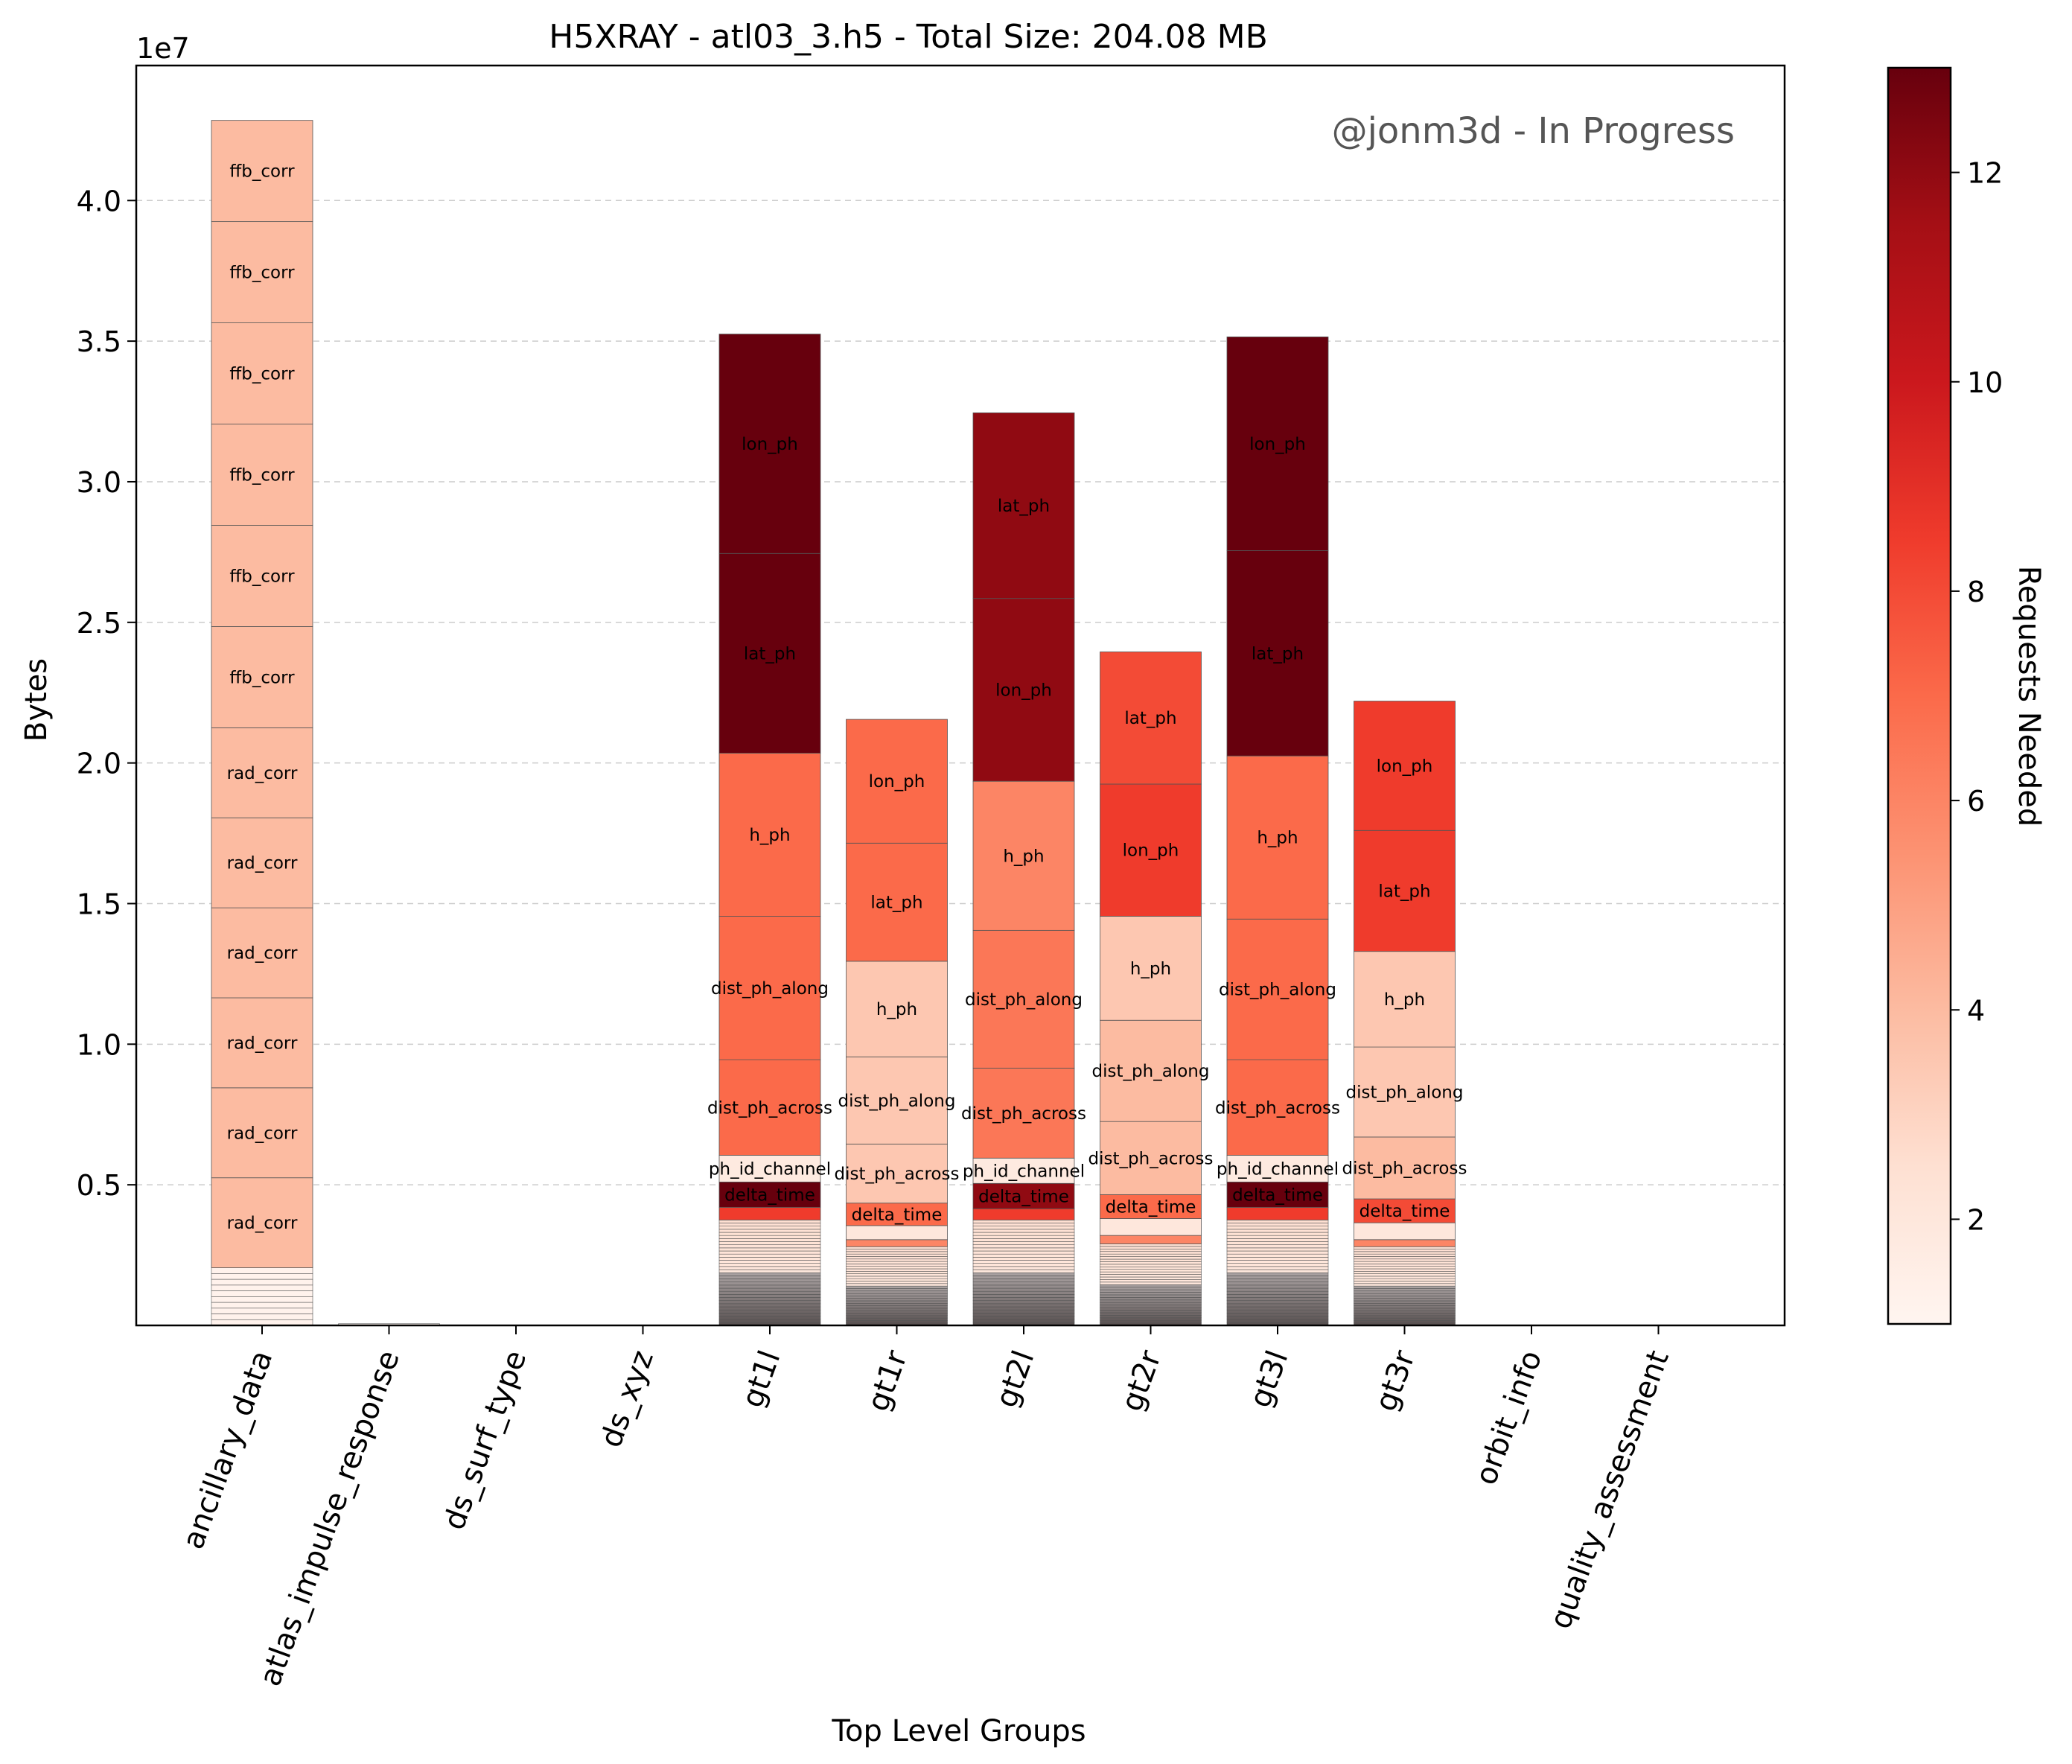 The width and height of the screenshot is (2072, 1764). What do you see at coordinates (99, 482) in the screenshot?
I see `y-tick-label: 3.0` at bounding box center [99, 482].